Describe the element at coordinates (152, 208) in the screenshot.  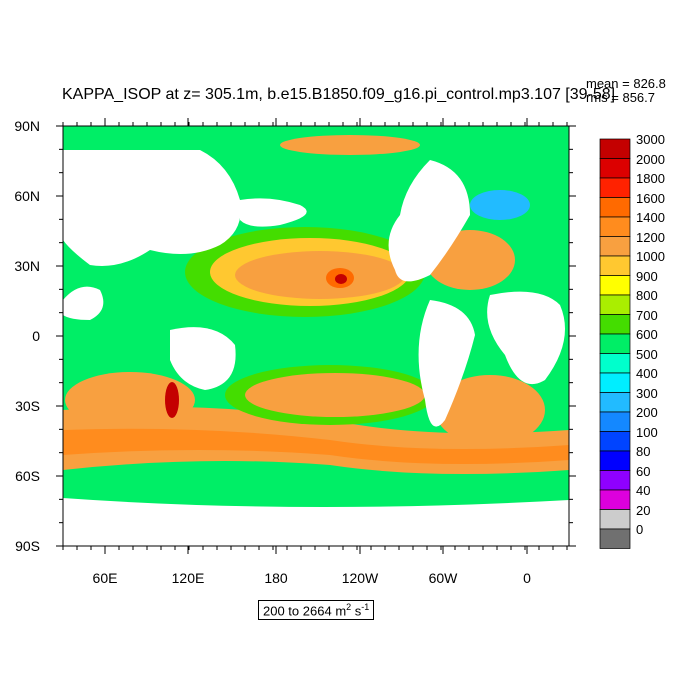
I see `eurasia-land` at that location.